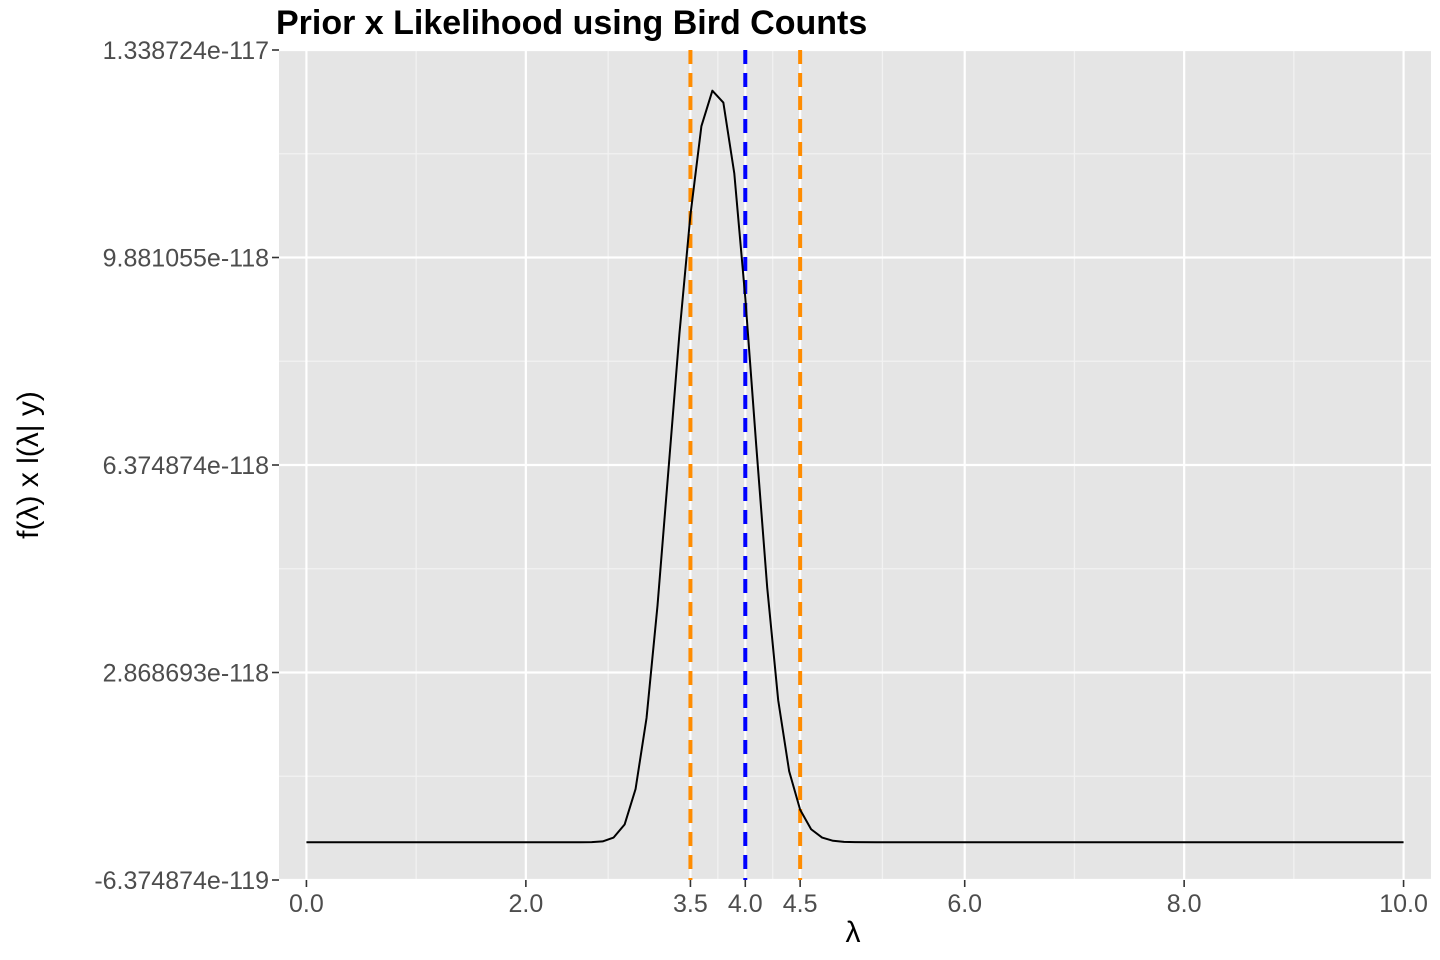 The image size is (1440, 960). I want to click on x-tick-label: 3.5, so click(690, 904).